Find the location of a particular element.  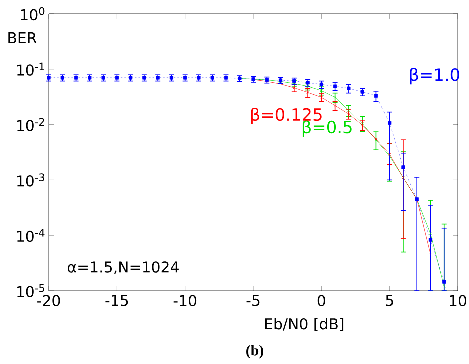

x-axis-title: Eb/N0 [dB] is located at coordinates (304, 325).